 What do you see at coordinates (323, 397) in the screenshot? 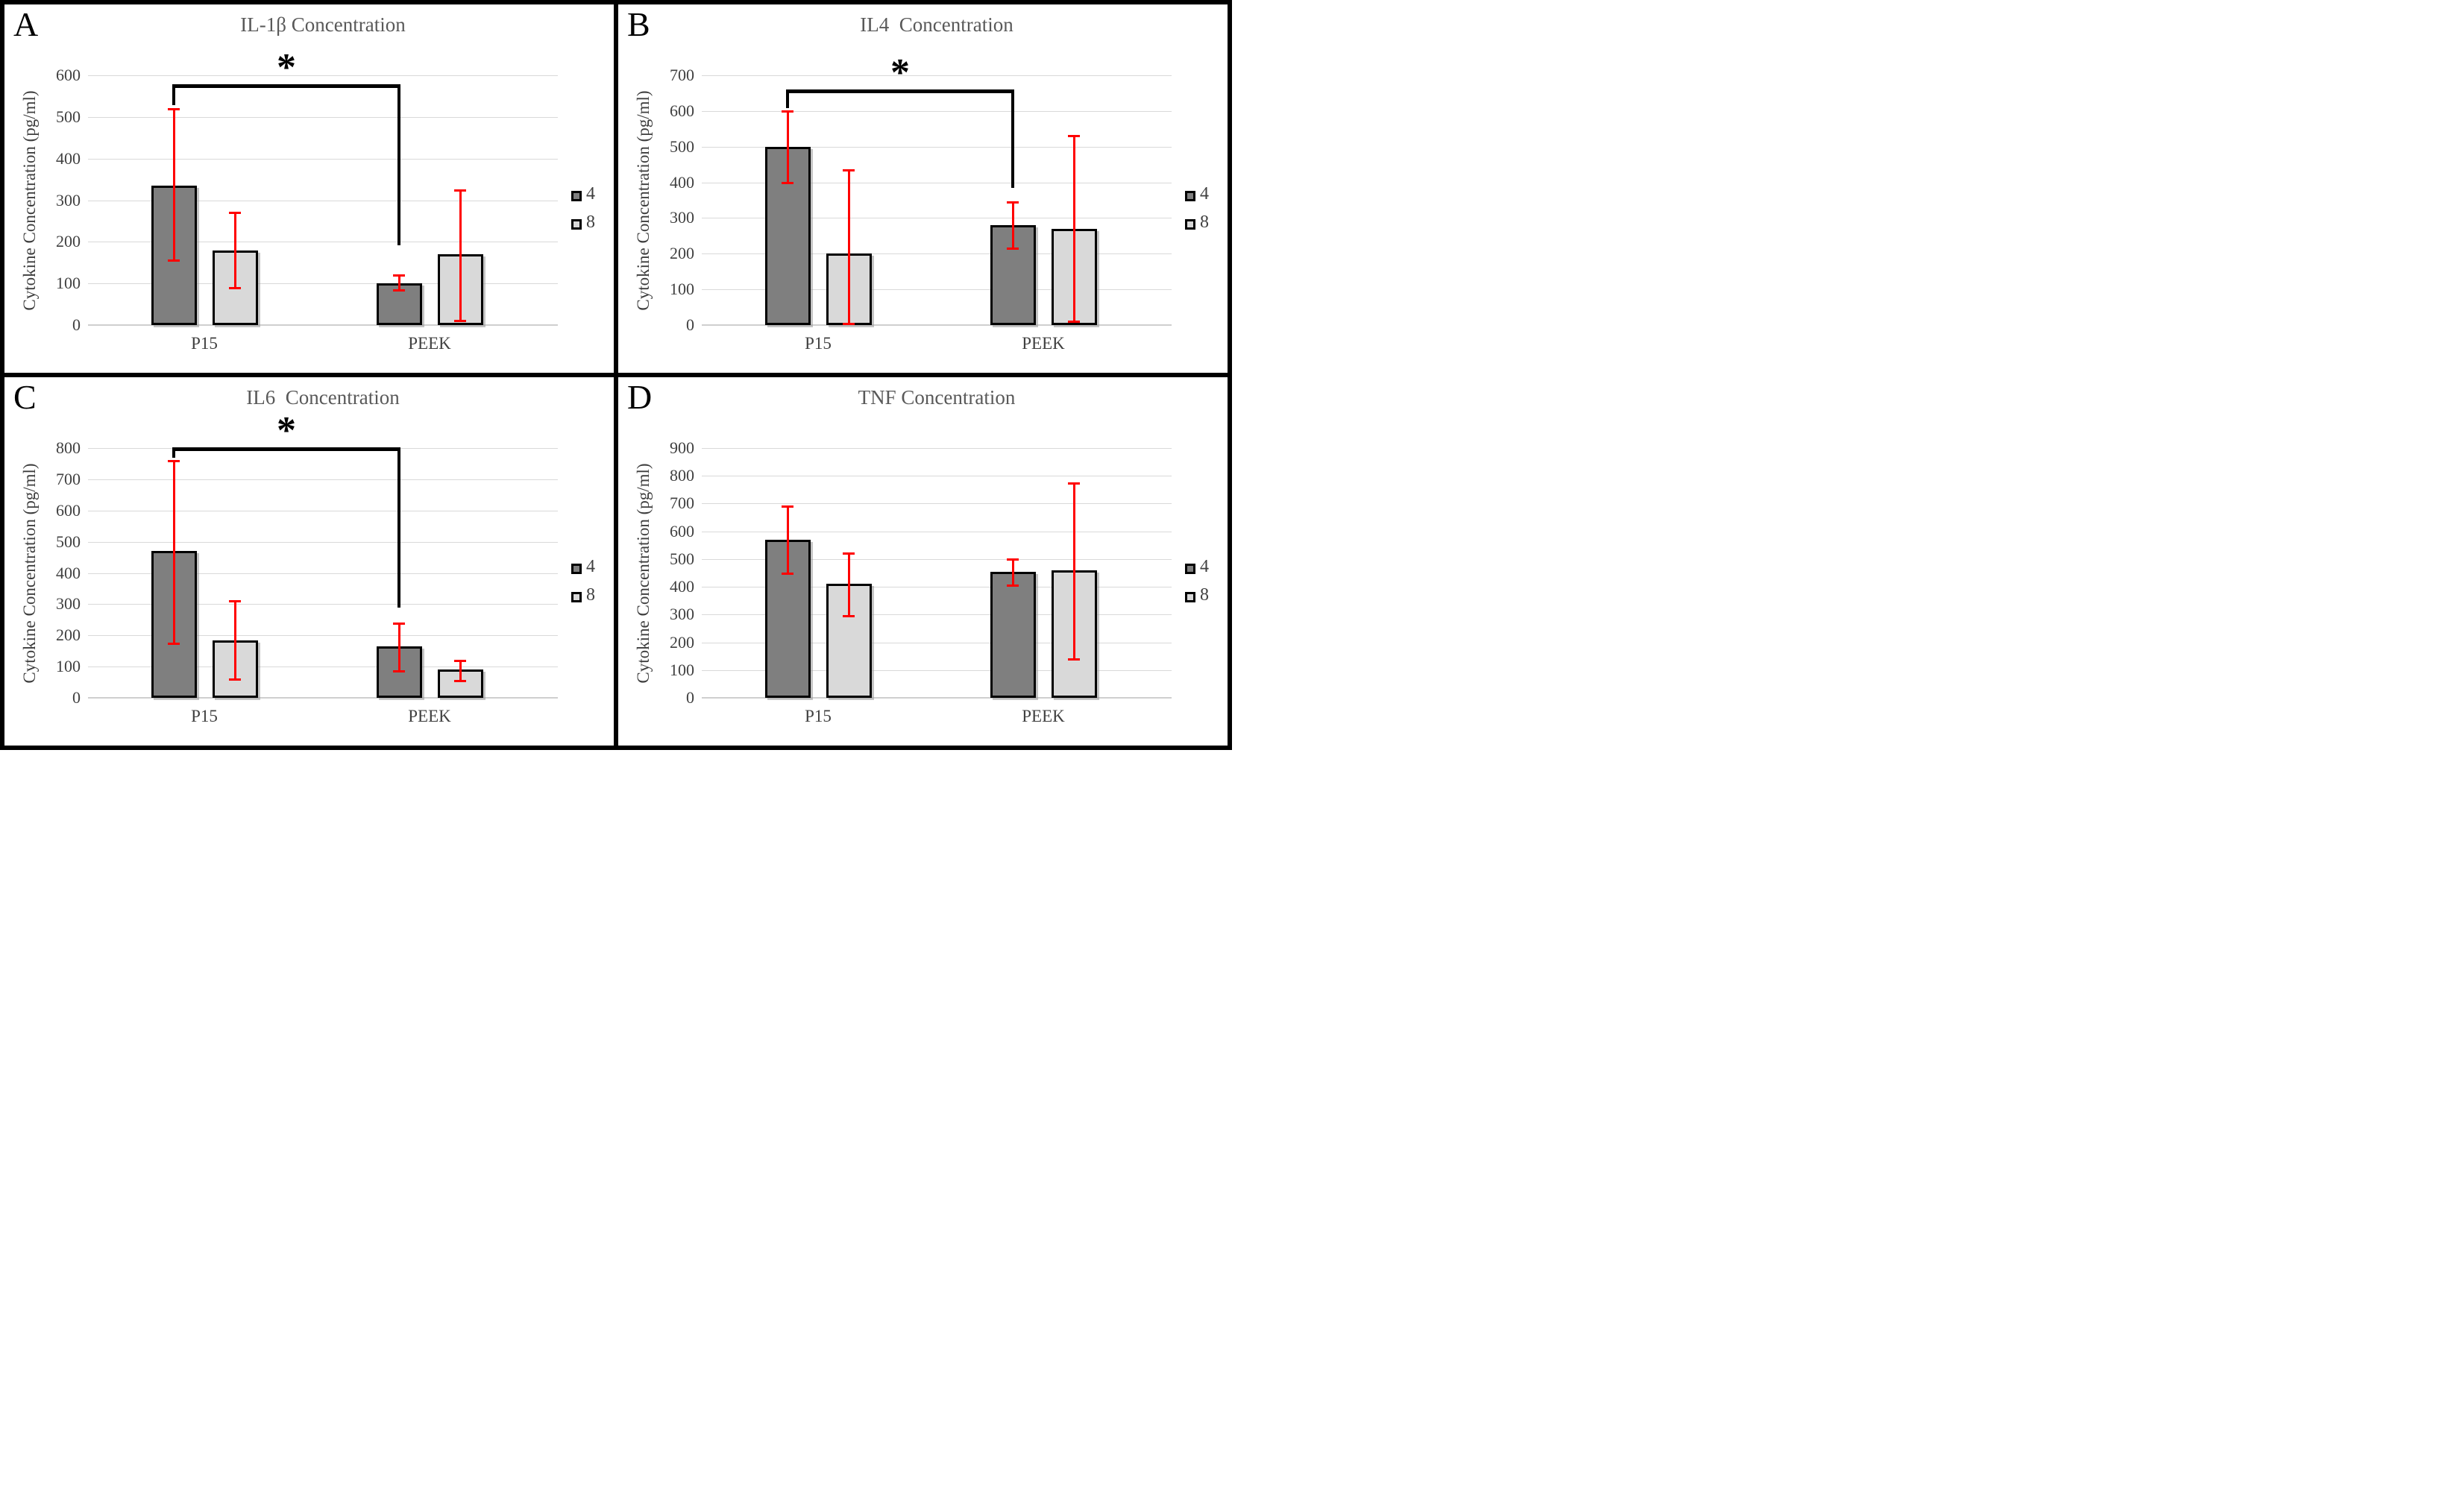
I see `chart-title: IL6 Concentration` at bounding box center [323, 397].